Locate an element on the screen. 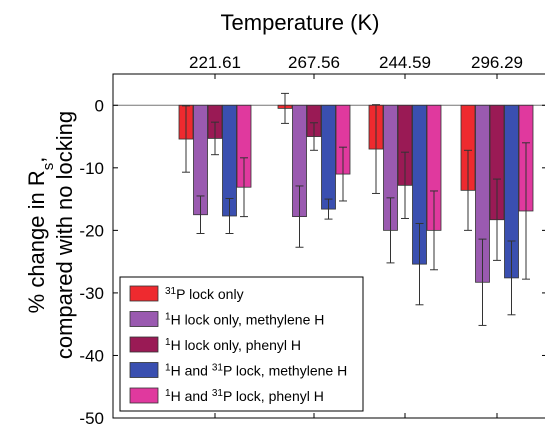 The width and height of the screenshot is (545, 425). y-axis-label-line1: % change in Rs, is located at coordinates (40, 235).